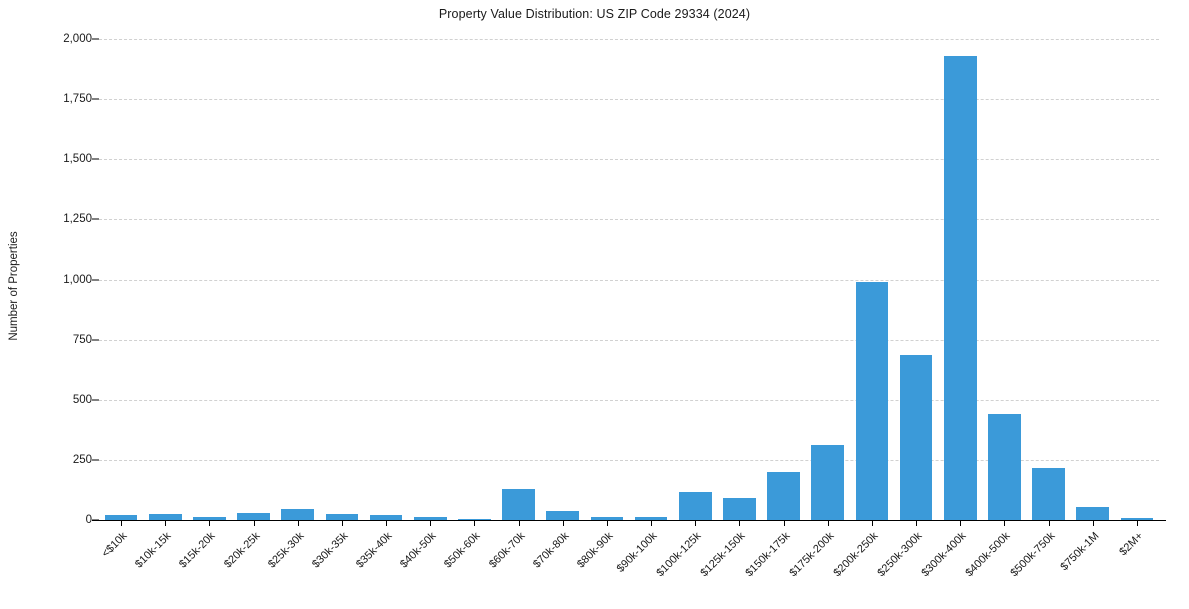 The image size is (1189, 609). I want to click on x-tick-label: $15k-20k, so click(197, 550).